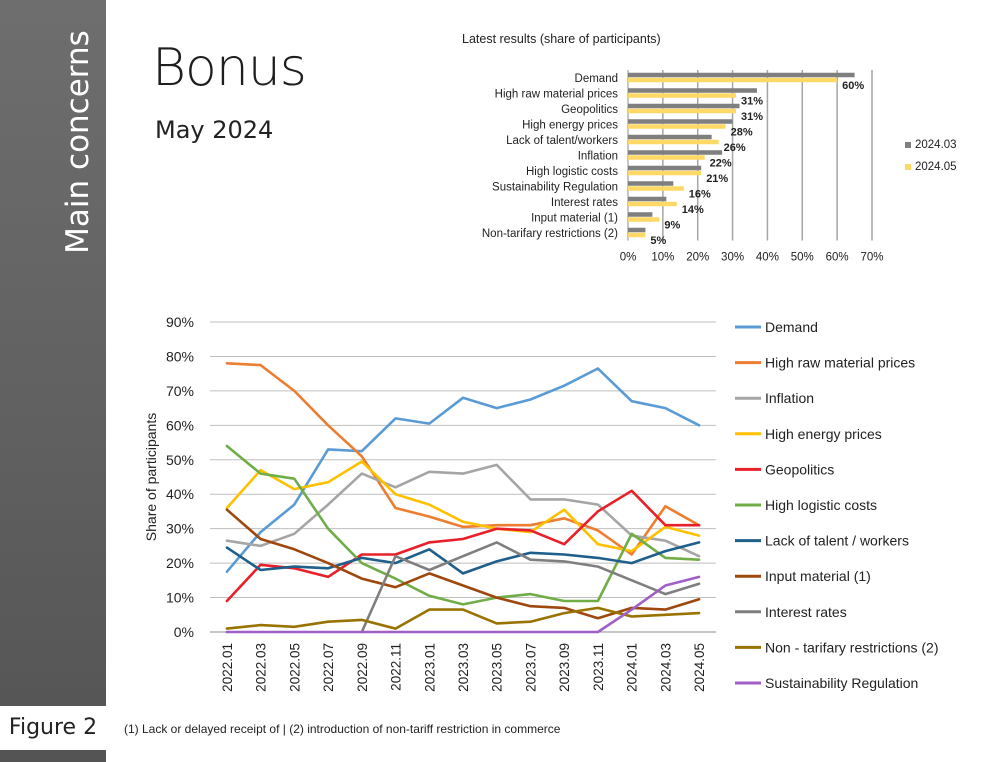 The image size is (1000, 762). What do you see at coordinates (362, 667) in the screenshot?
I see `line-x-tick-label: 2022.09` at bounding box center [362, 667].